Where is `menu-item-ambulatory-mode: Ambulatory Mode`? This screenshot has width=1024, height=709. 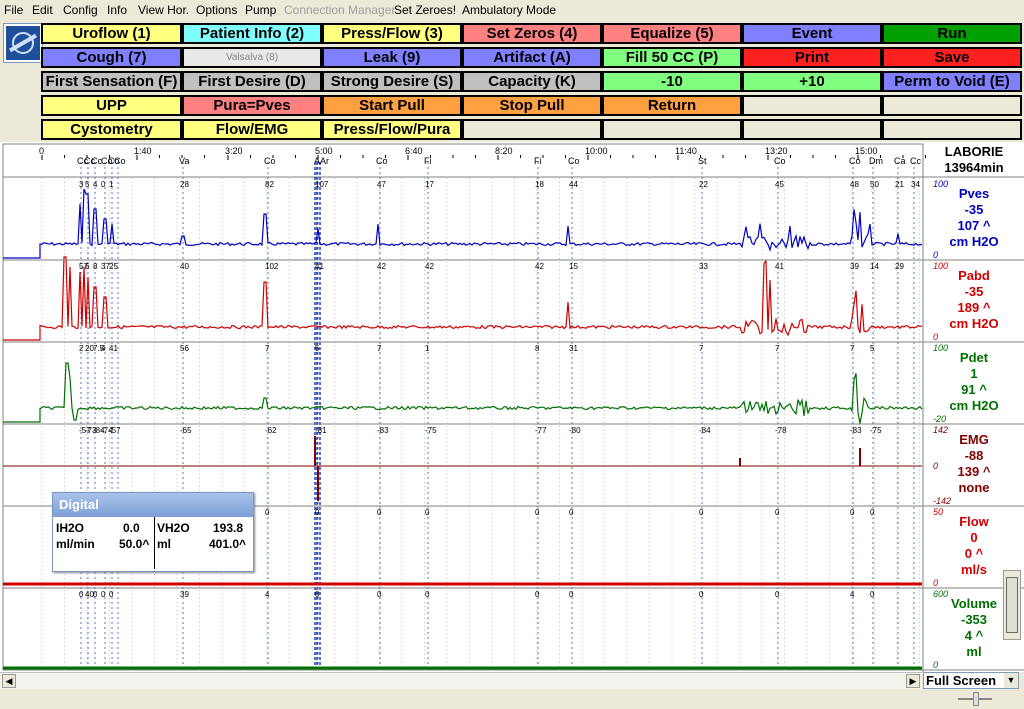
menu-item-ambulatory-mode: Ambulatory Mode is located at coordinates (509, 10).